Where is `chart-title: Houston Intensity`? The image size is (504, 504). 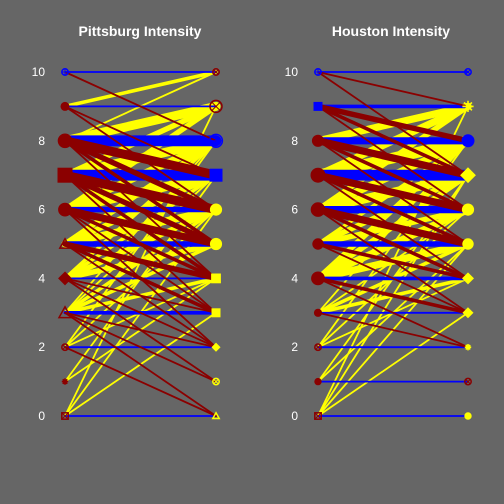 chart-title: Houston Intensity is located at coordinates (391, 31).